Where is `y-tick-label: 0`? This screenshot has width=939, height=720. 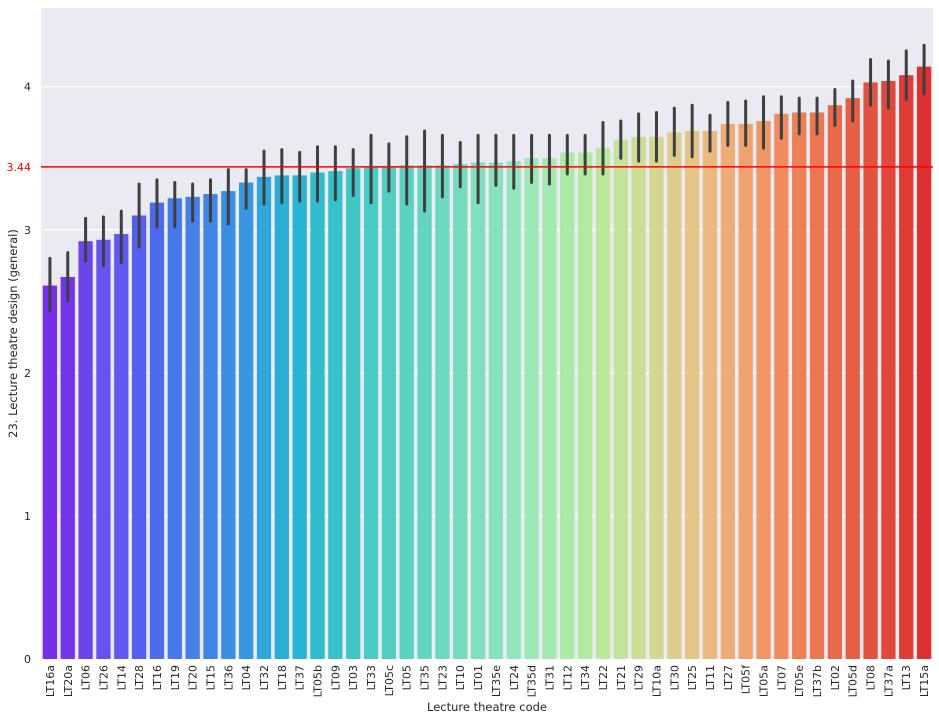 y-tick-label: 0 is located at coordinates (27, 659).